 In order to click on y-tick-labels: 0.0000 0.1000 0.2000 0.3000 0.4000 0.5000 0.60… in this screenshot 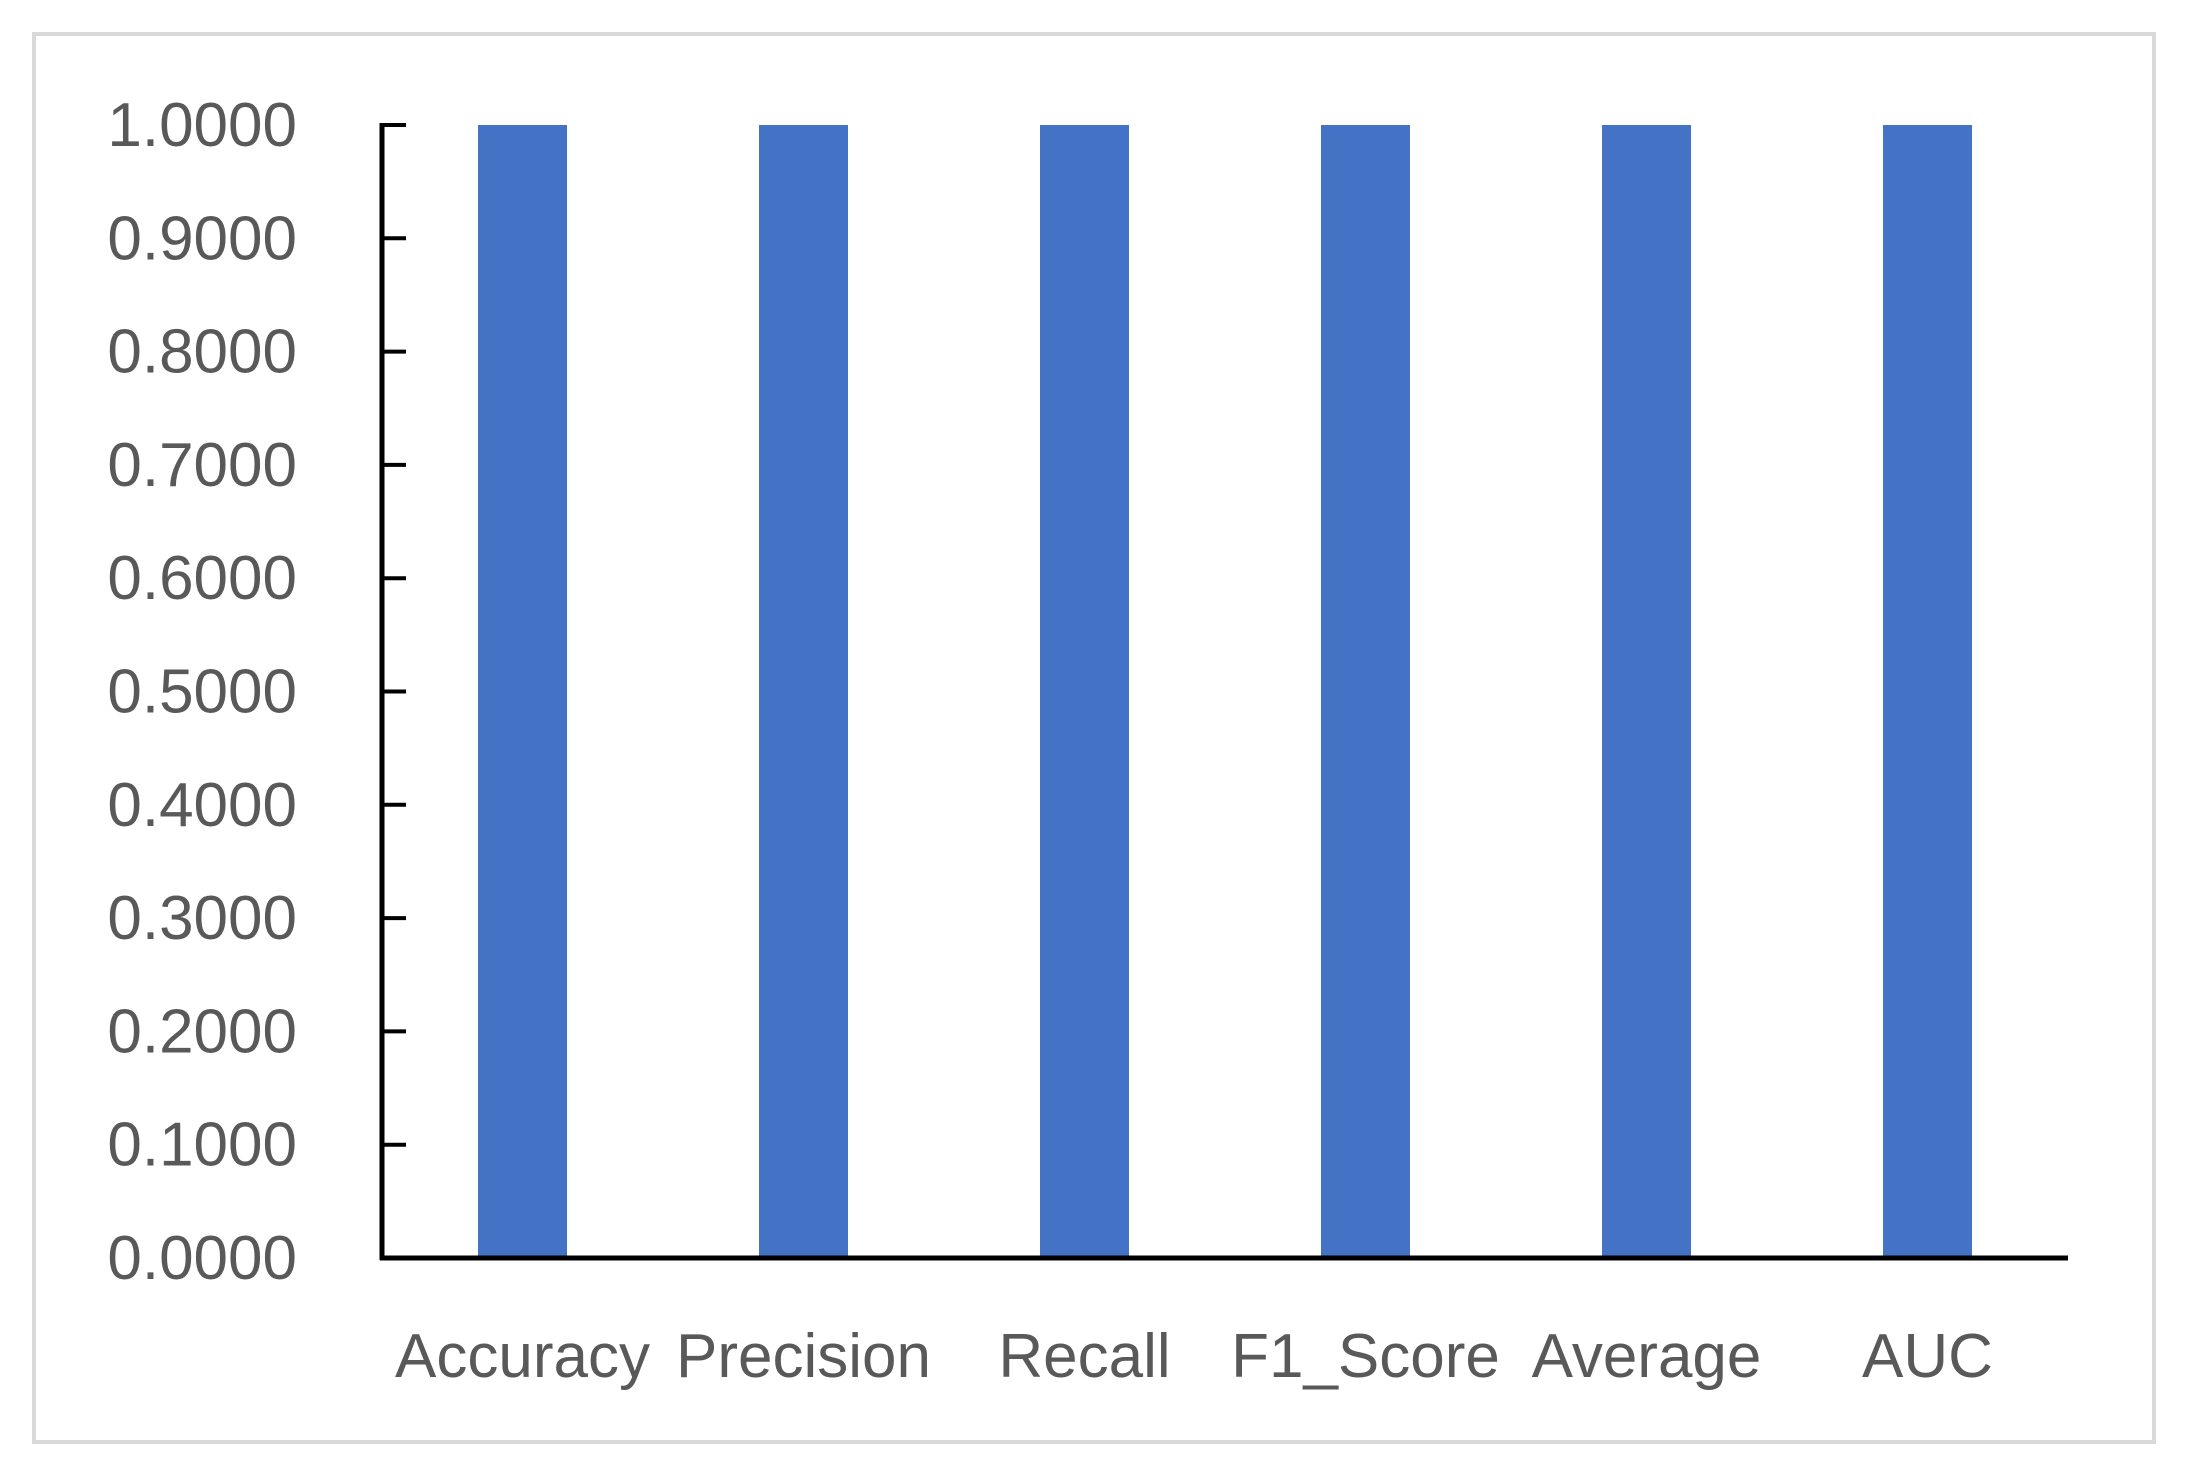, I will do `click(202, 692)`.